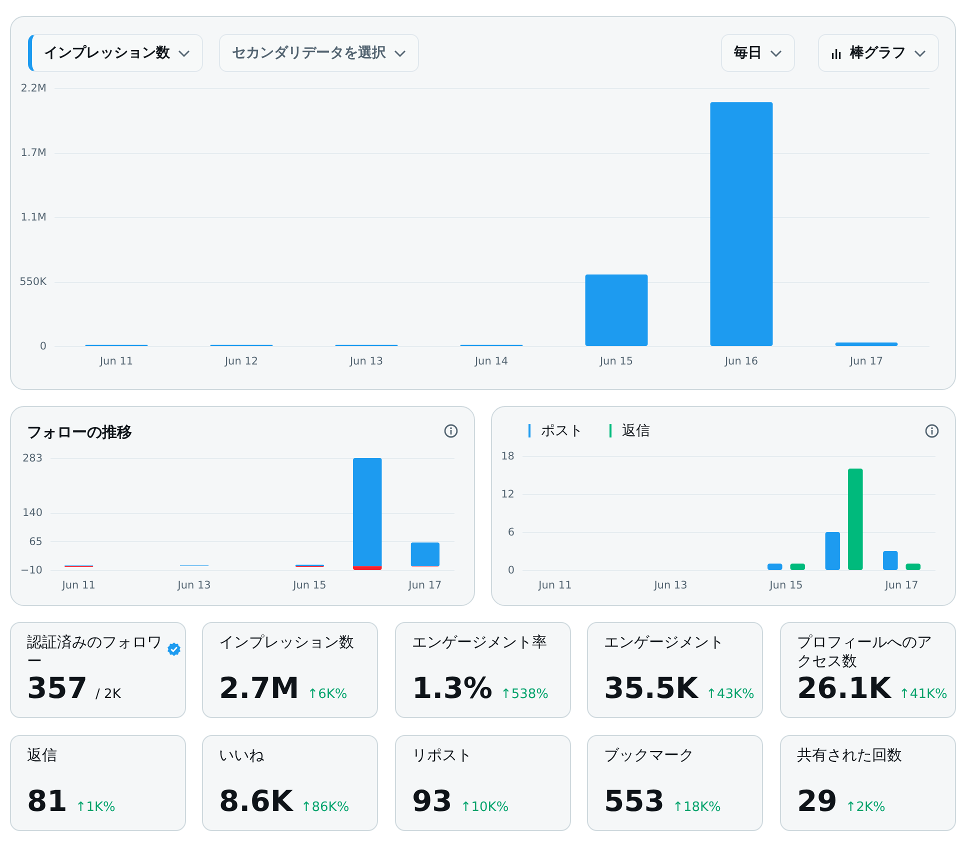  What do you see at coordinates (32, 513) in the screenshot?
I see `y-tick-label: 140` at bounding box center [32, 513].